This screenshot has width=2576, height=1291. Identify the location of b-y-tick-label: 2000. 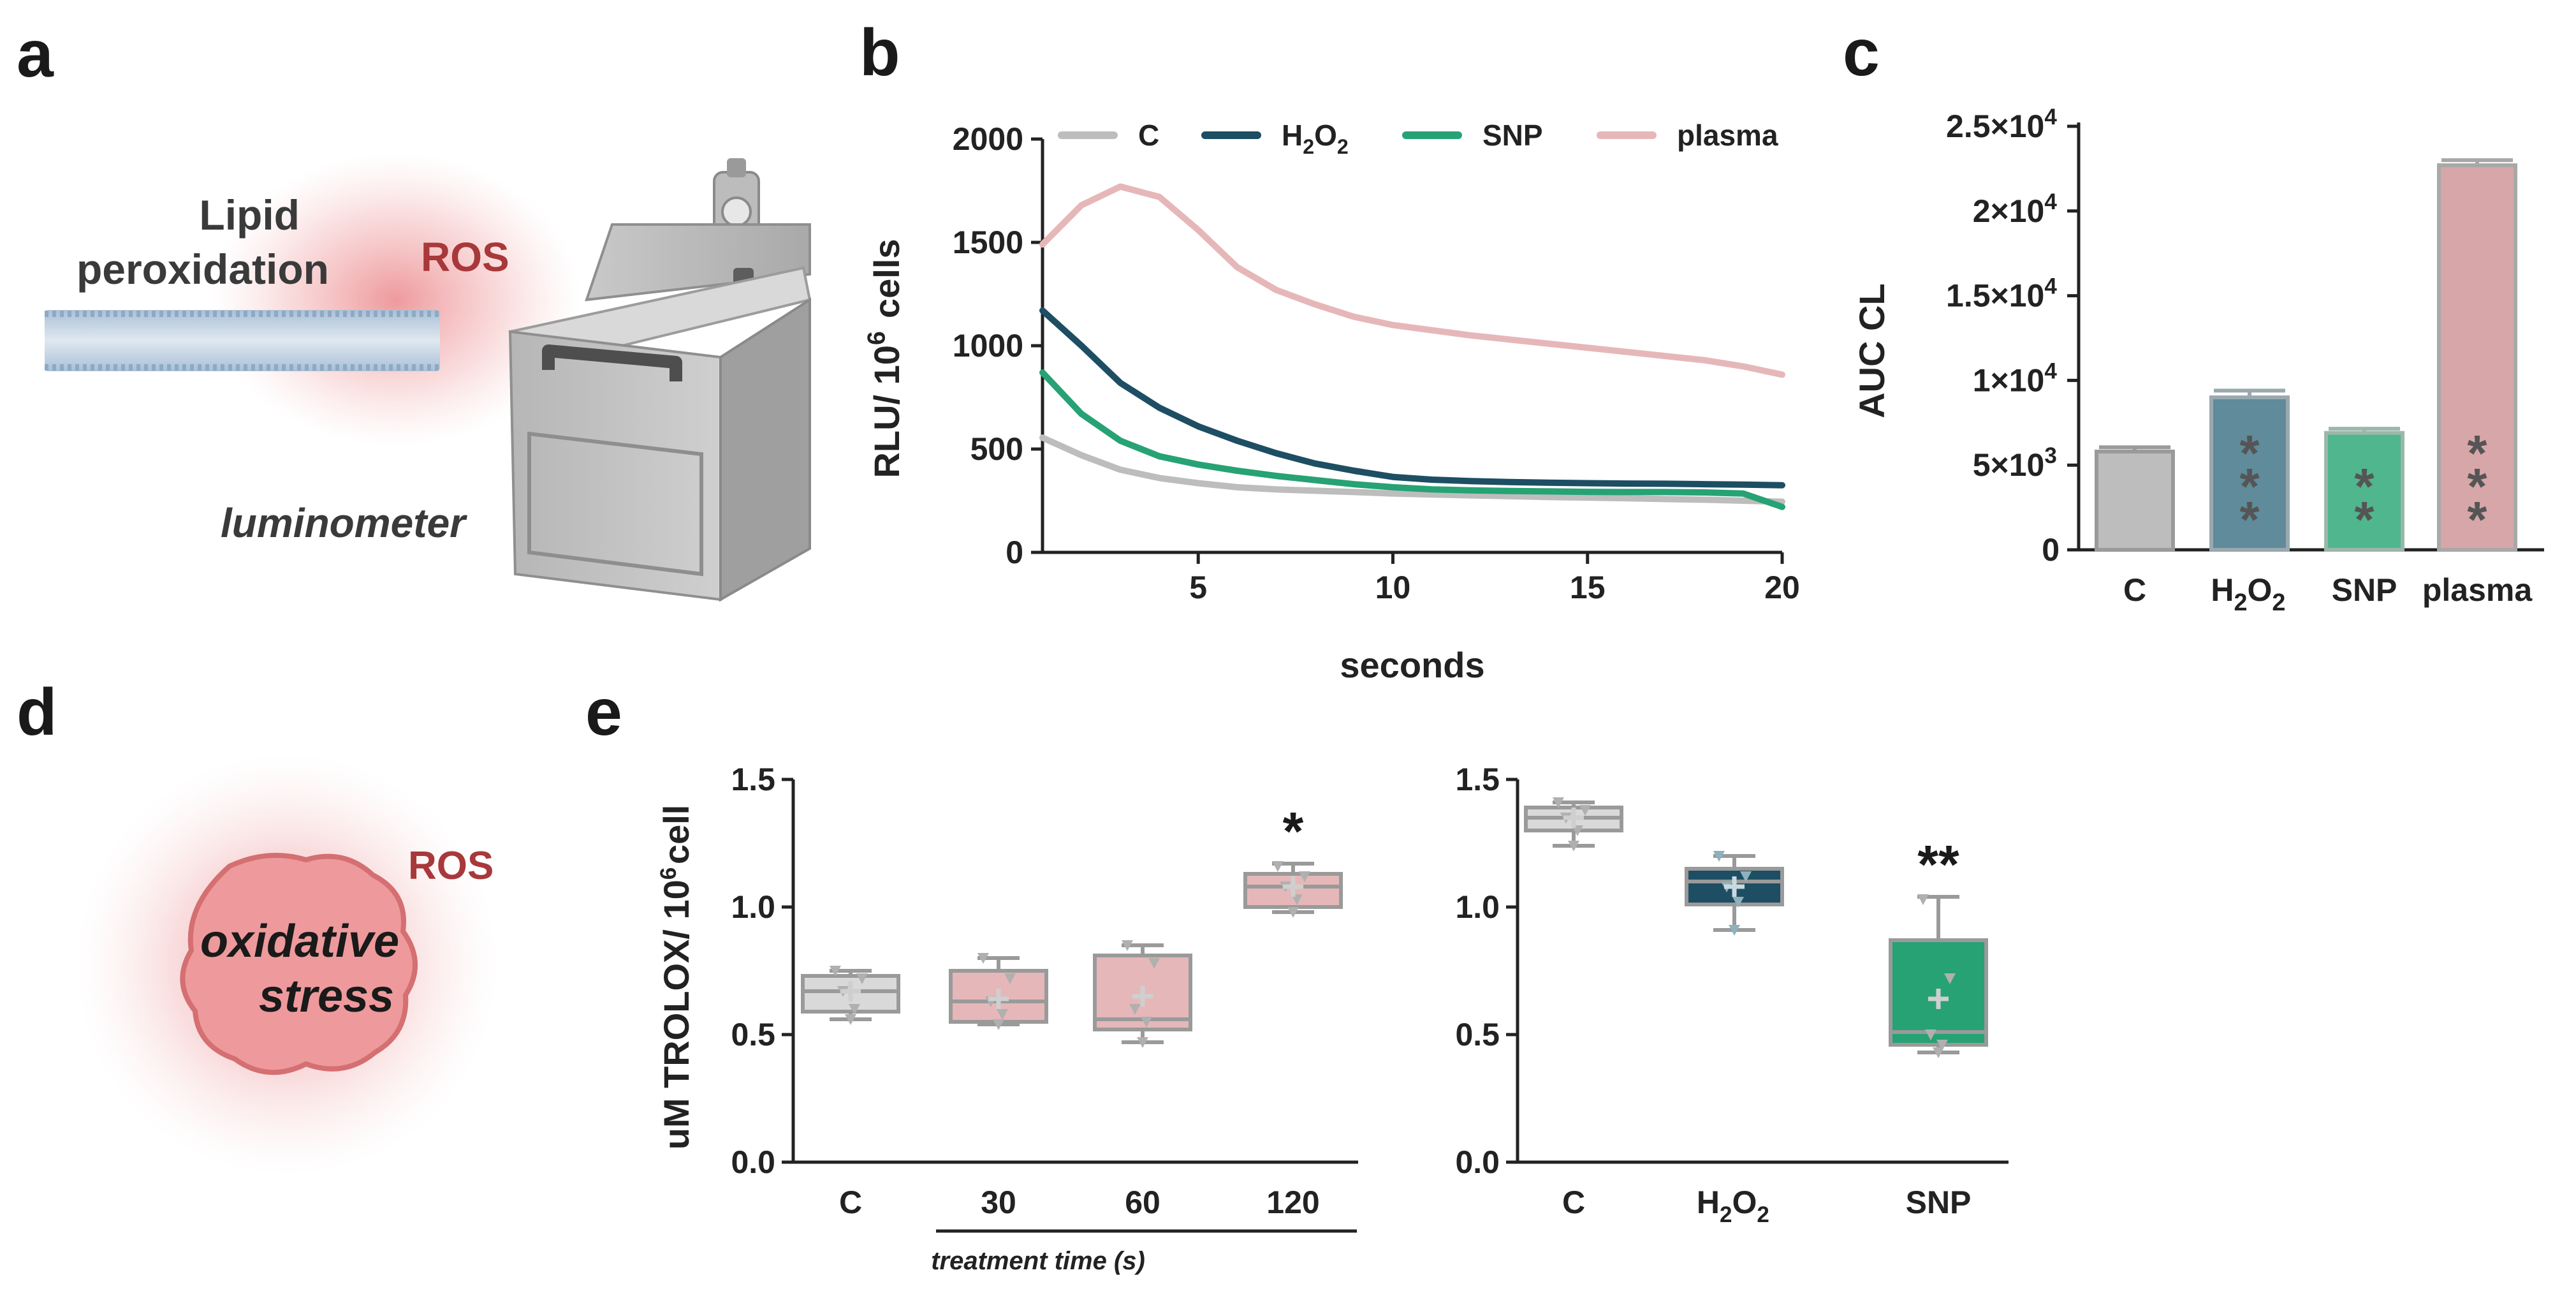
(988, 139).